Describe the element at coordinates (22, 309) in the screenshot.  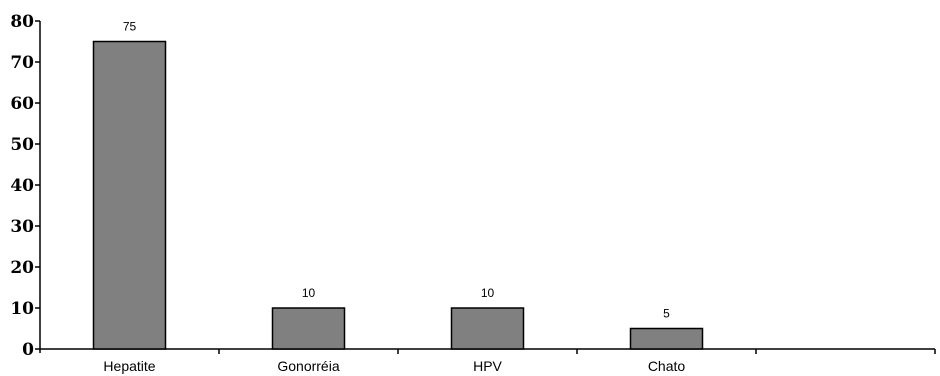
I see `y-tick-label: 10` at that location.